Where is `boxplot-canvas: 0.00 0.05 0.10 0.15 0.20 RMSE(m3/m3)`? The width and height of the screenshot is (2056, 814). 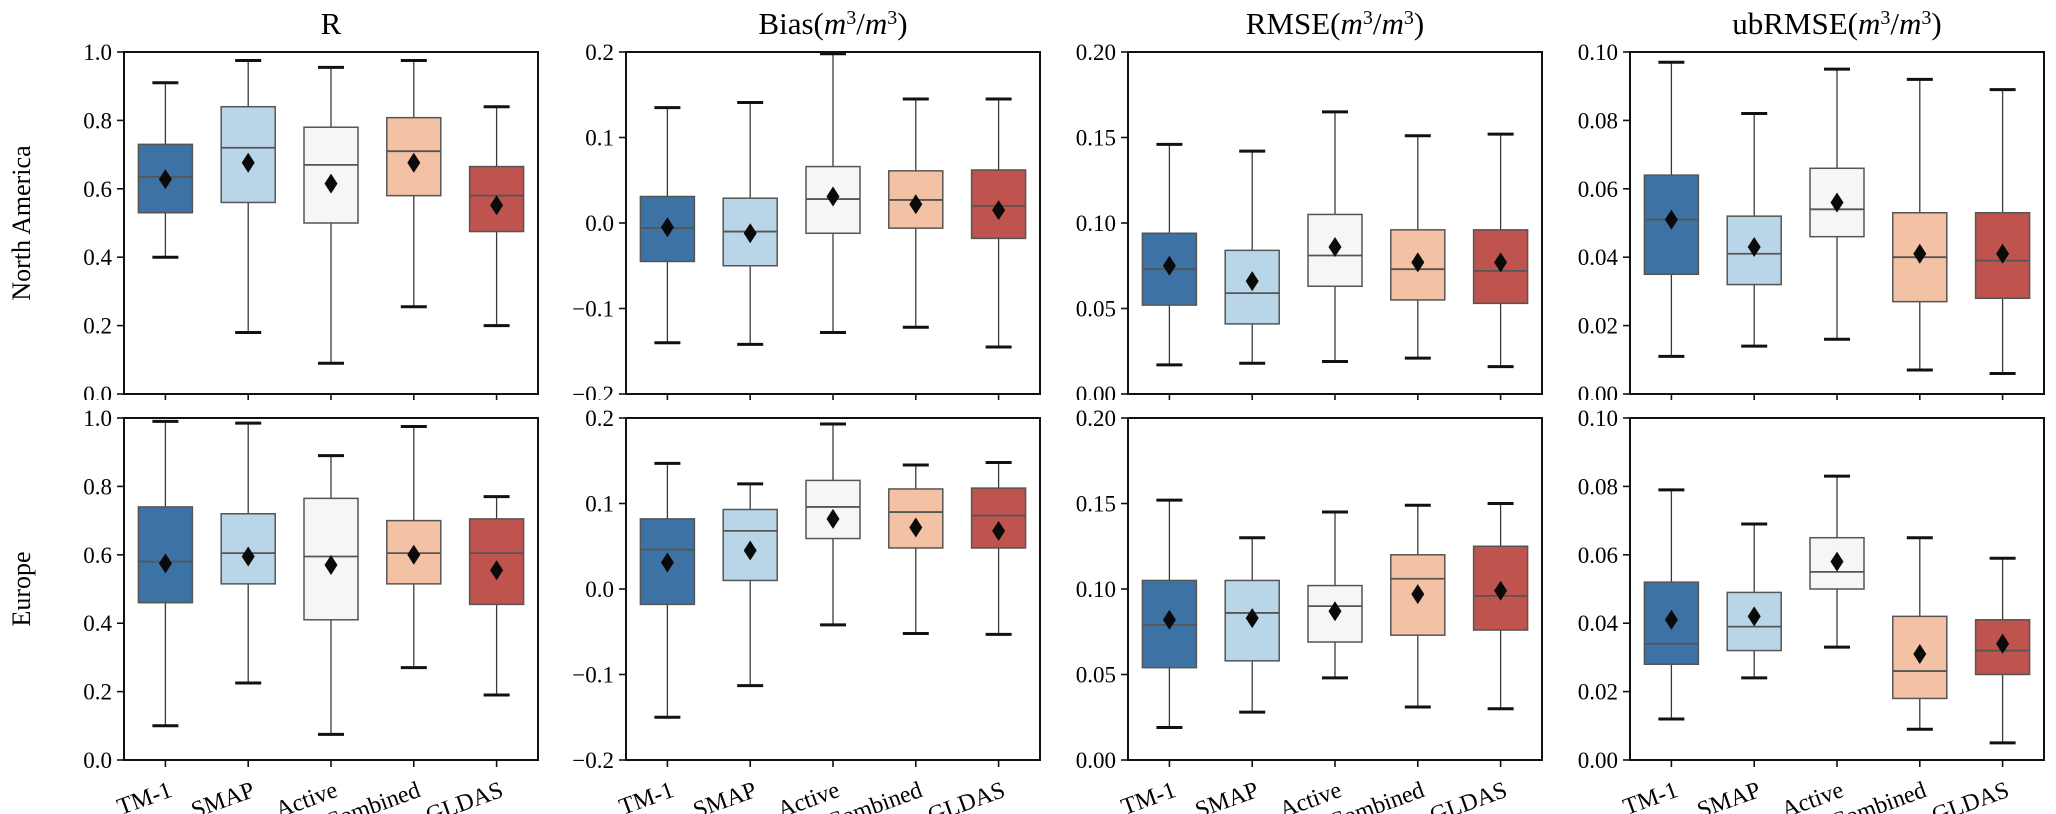 boxplot-canvas: 0.00 0.05 0.10 0.15 0.20 RMSE(m3/m3) is located at coordinates (1309, 206).